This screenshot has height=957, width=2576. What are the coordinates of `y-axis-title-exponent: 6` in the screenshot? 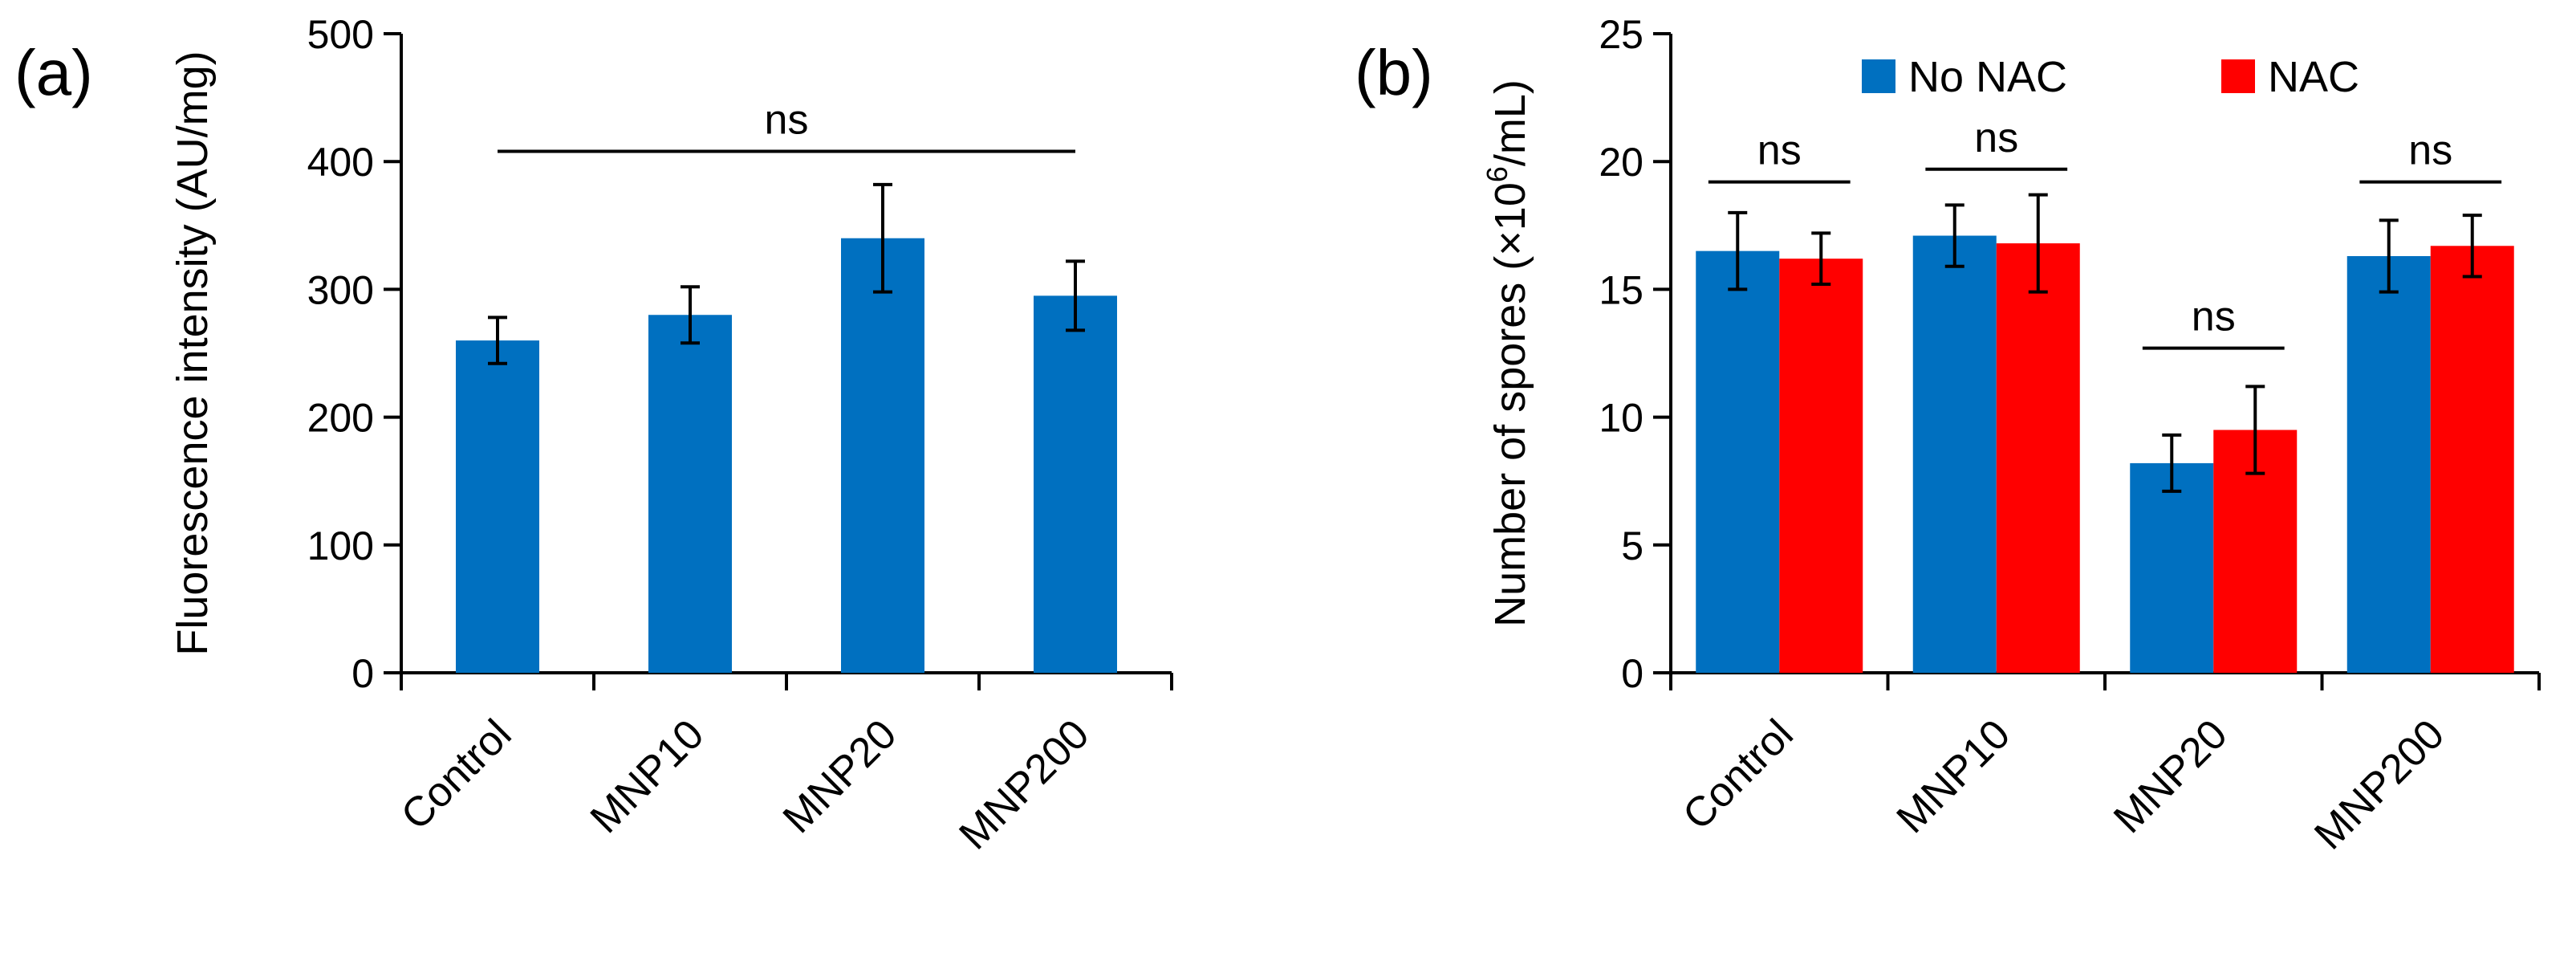 It's located at (1497, 174).